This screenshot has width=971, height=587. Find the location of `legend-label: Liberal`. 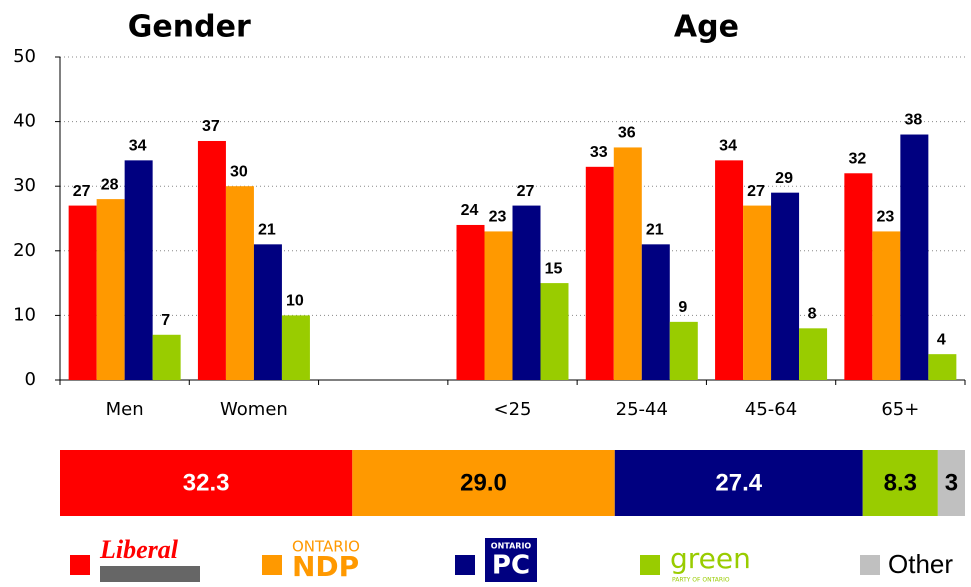

legend-label: Liberal is located at coordinates (139, 549).